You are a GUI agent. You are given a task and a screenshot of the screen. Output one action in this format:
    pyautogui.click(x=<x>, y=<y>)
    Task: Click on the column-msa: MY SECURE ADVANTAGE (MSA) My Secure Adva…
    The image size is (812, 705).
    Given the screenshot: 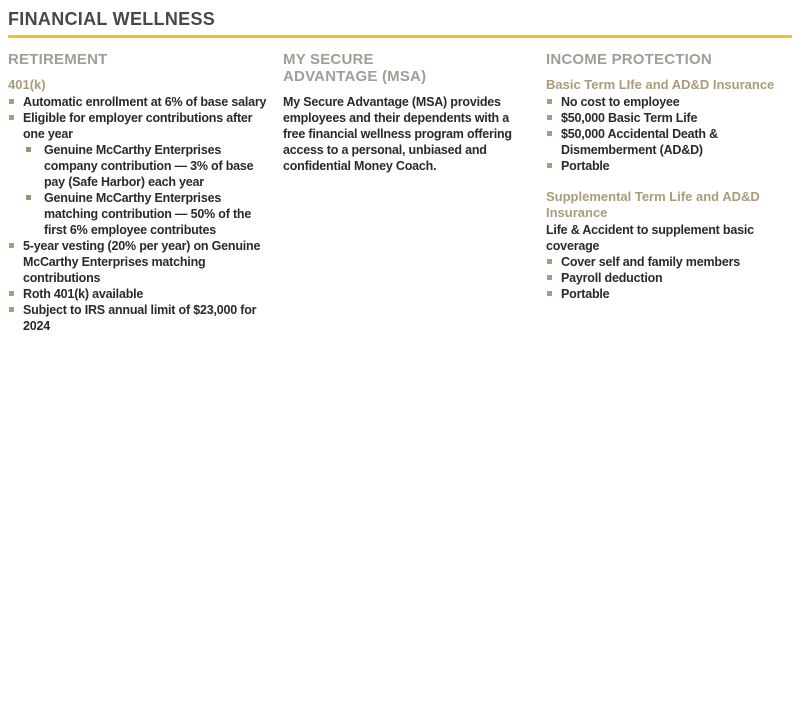 What is the action you would take?
    pyautogui.click(x=403, y=192)
    